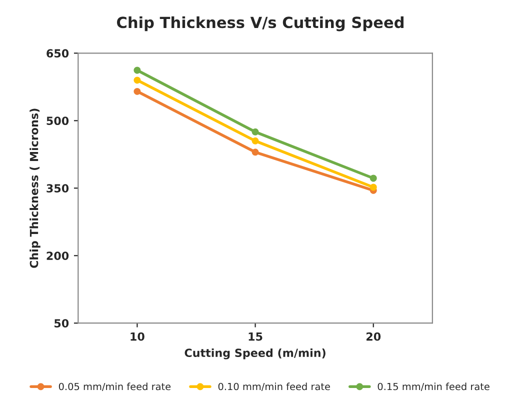  Describe the element at coordinates (114, 386) in the screenshot. I see `legend-label: 0.05 mm/min feed rate` at that location.